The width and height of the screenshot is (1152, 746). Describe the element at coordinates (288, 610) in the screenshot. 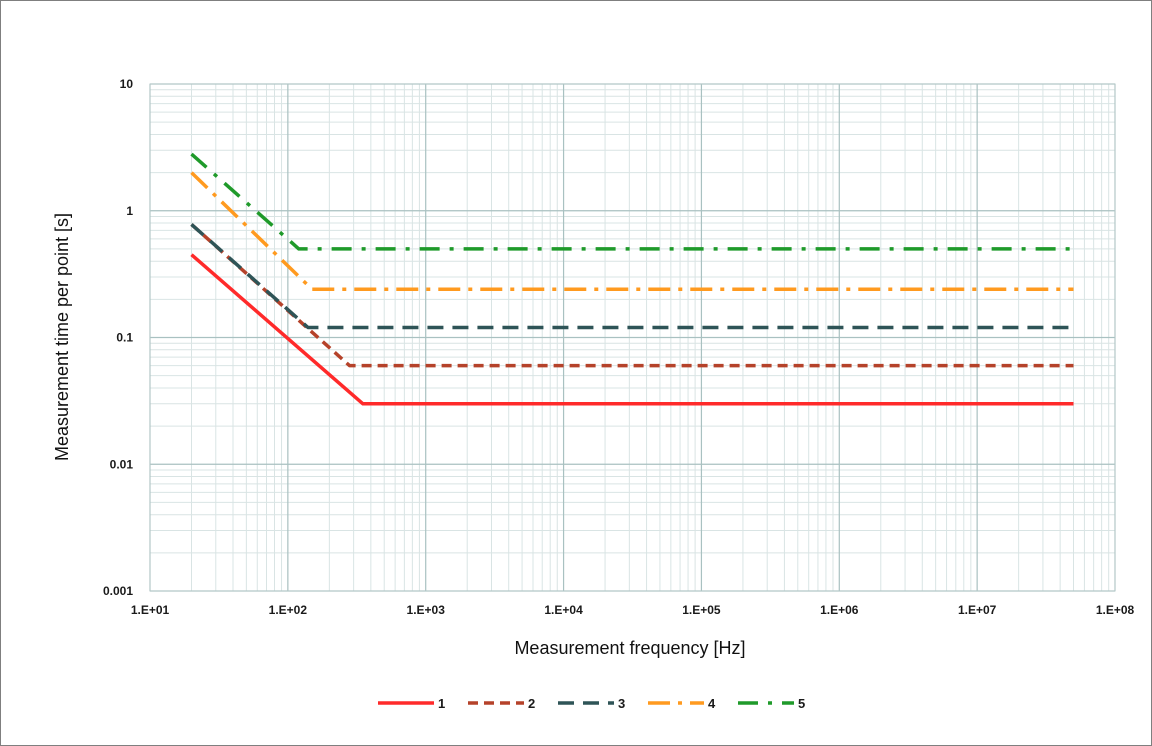

I see `x-tick-label: 1.E+02` at that location.